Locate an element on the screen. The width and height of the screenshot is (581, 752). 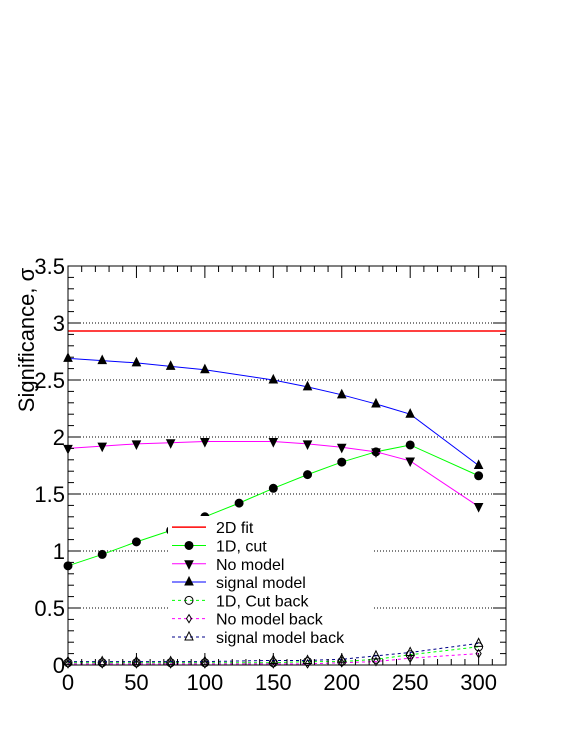
y-tick-label-4: 2 is located at coordinates (59, 437).